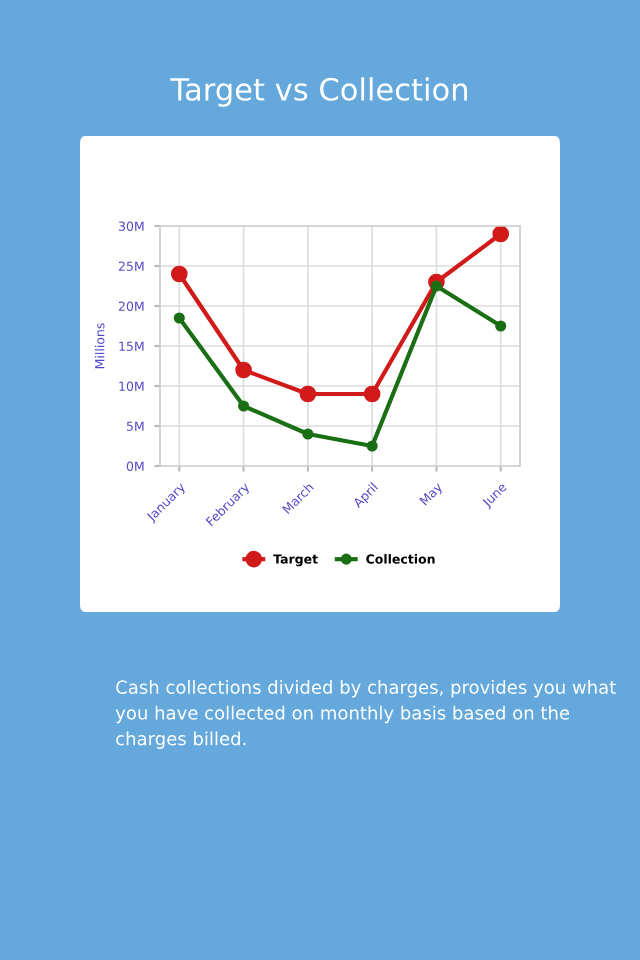 This screenshot has width=640, height=960. What do you see at coordinates (365, 714) in the screenshot?
I see `text: Cash collections divided by charges, provides you what you have collected on monthly basis based on the charges billed.` at bounding box center [365, 714].